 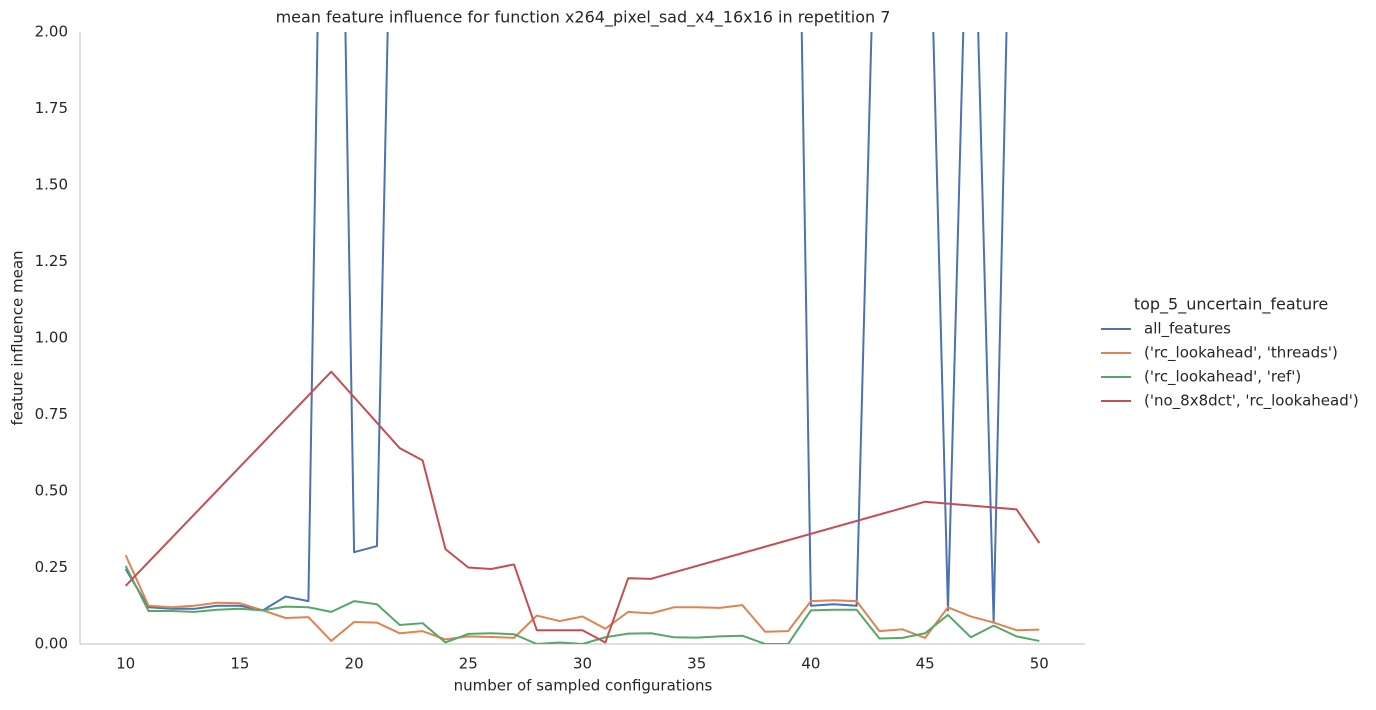 What do you see at coordinates (1222, 377) in the screenshot?
I see `legend-label: ('rc_lookahead', 'ref')` at bounding box center [1222, 377].